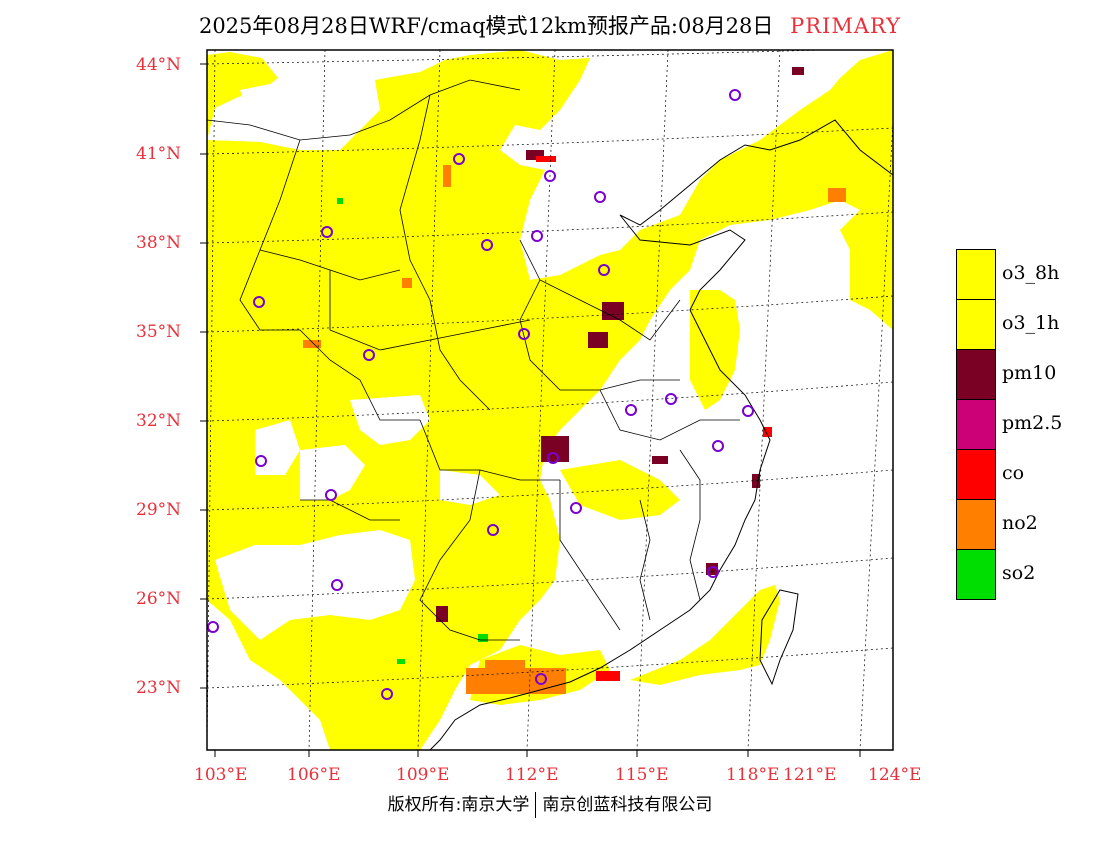 The width and height of the screenshot is (1100, 850). Describe the element at coordinates (407, 283) in the screenshot. I see `no2-hebei` at that location.